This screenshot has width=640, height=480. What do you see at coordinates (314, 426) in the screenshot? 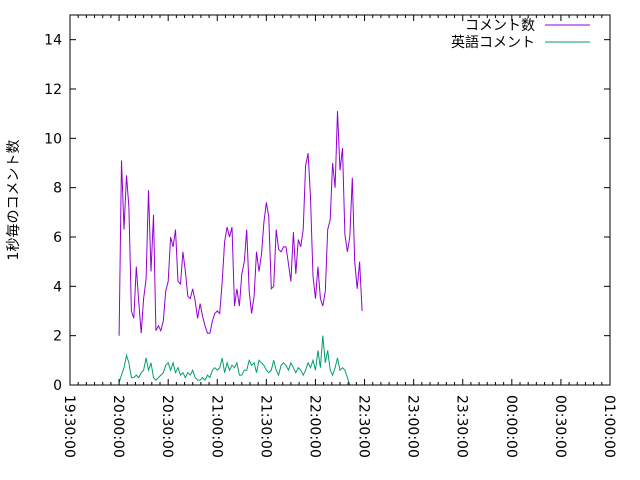
I see `x-tick-label: 22:00:00` at bounding box center [314, 426].